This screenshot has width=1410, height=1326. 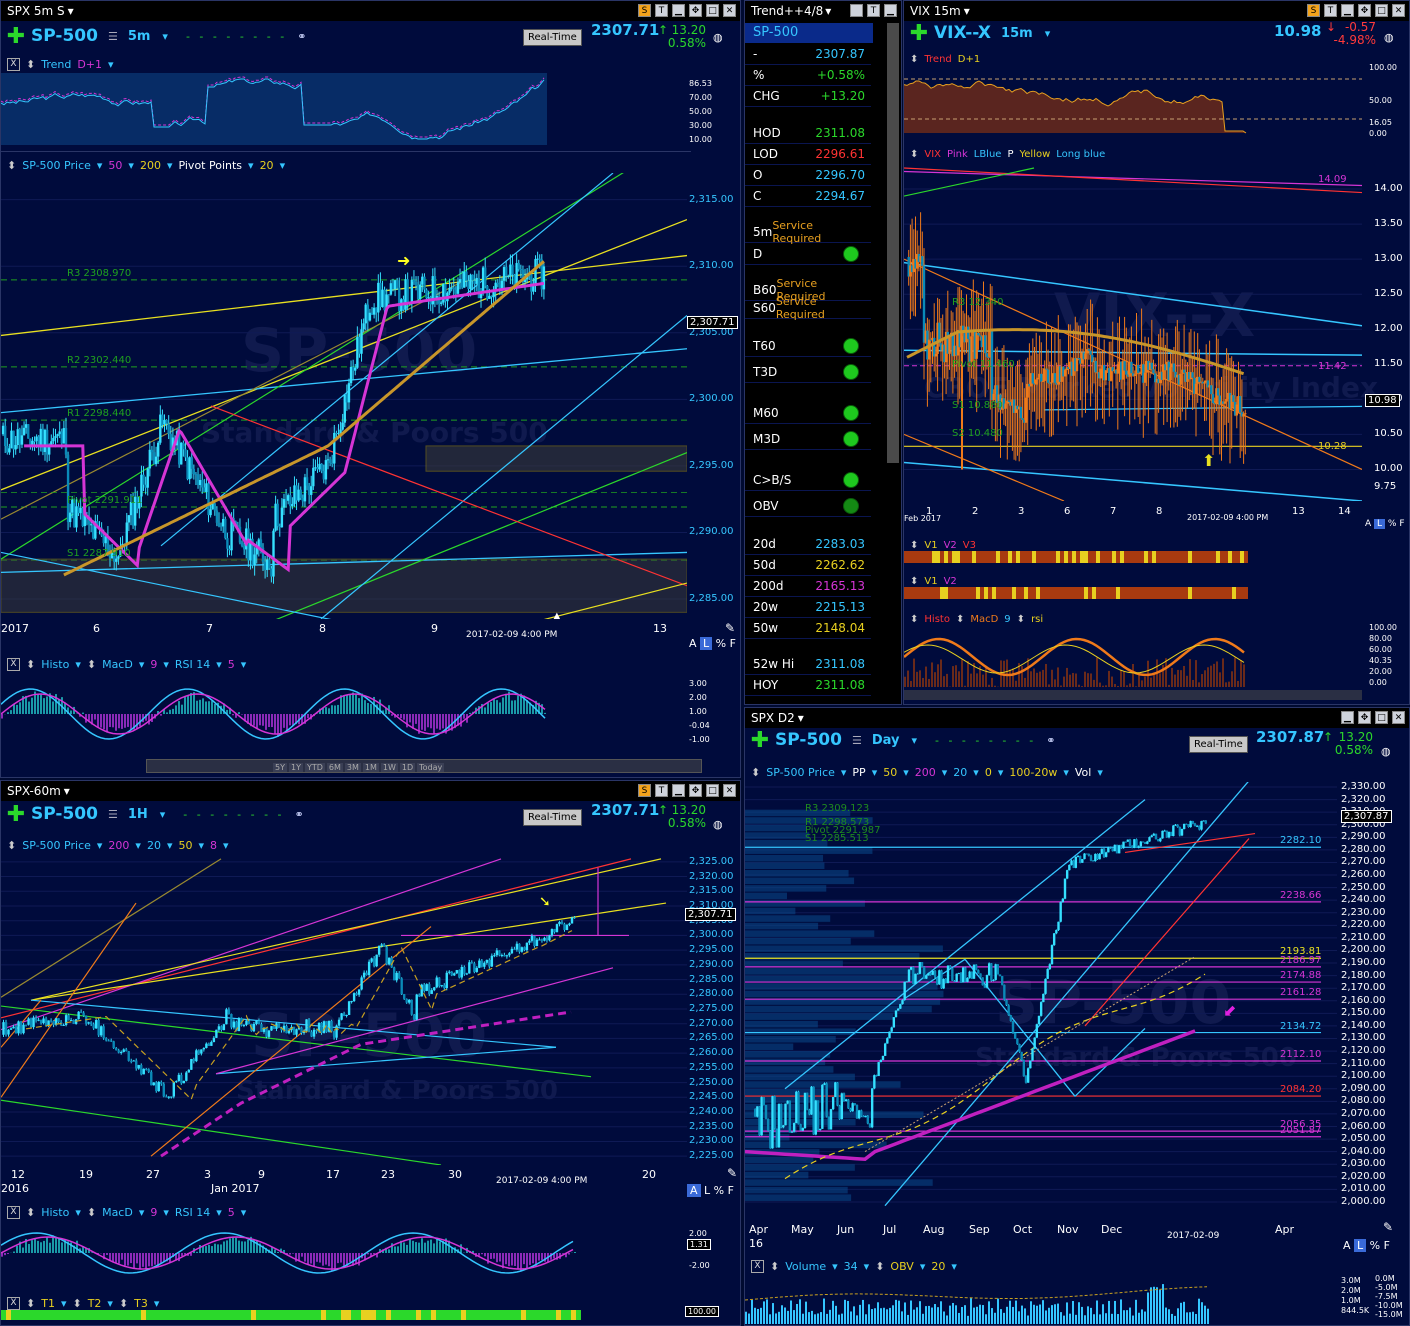 What do you see at coordinates (806, 1266) in the screenshot?
I see `volume-label: Volume` at bounding box center [806, 1266].